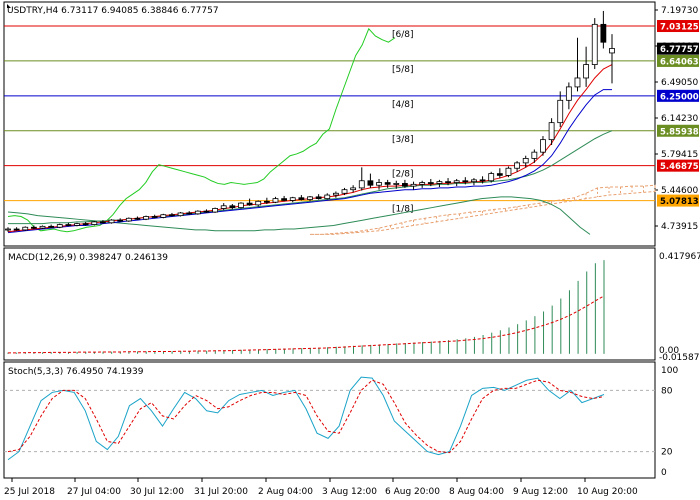 Image resolution: width=700 pixels, height=500 pixels. I want to click on stoch-k-line, so click(306, 418).